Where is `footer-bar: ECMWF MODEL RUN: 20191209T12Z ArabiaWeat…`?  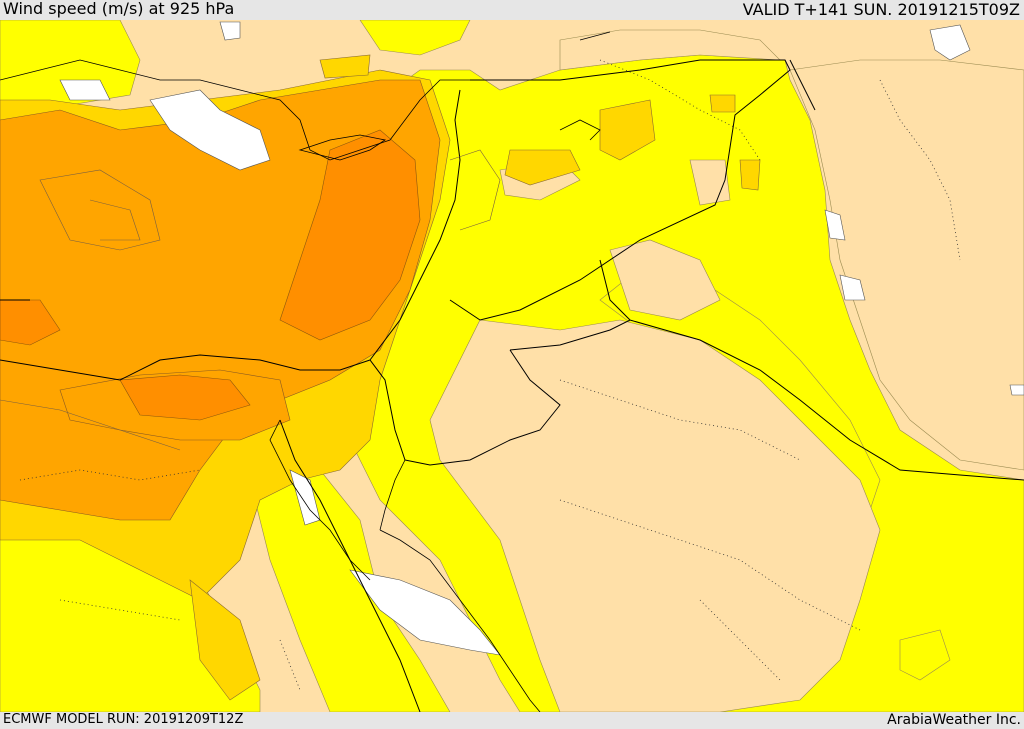
footer-bar: ECMWF MODEL RUN: 20191209T12Z ArabiaWeat… is located at coordinates (512, 720).